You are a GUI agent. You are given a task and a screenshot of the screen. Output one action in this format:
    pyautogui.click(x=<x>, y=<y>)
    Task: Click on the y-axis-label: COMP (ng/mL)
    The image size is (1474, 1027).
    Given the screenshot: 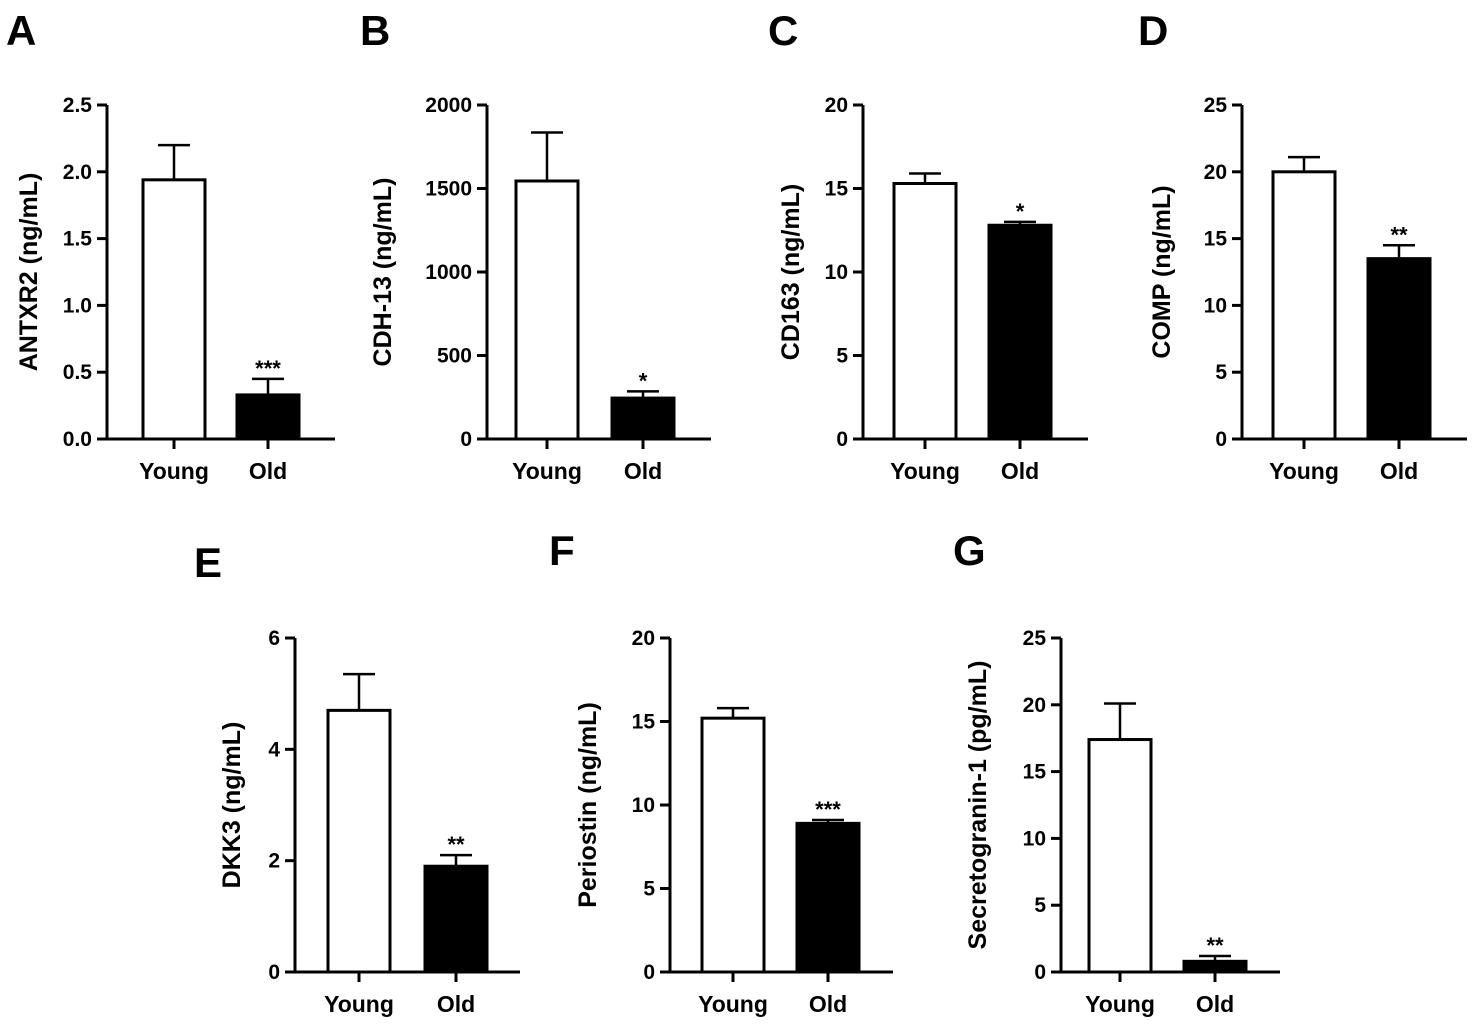 What is the action you would take?
    pyautogui.click(x=1162, y=271)
    